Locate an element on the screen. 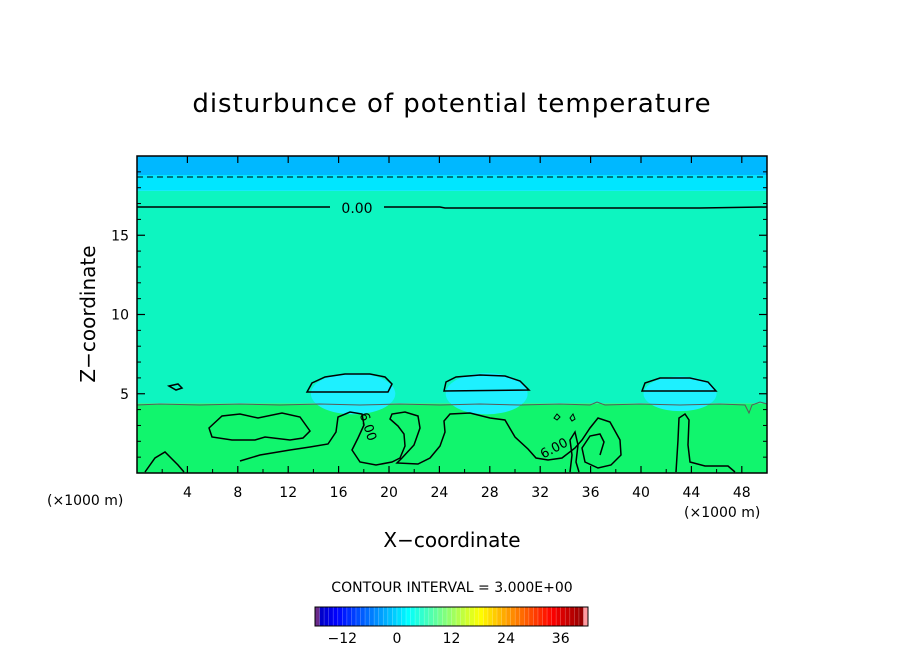  x-tick-label: 44 is located at coordinates (691, 493).